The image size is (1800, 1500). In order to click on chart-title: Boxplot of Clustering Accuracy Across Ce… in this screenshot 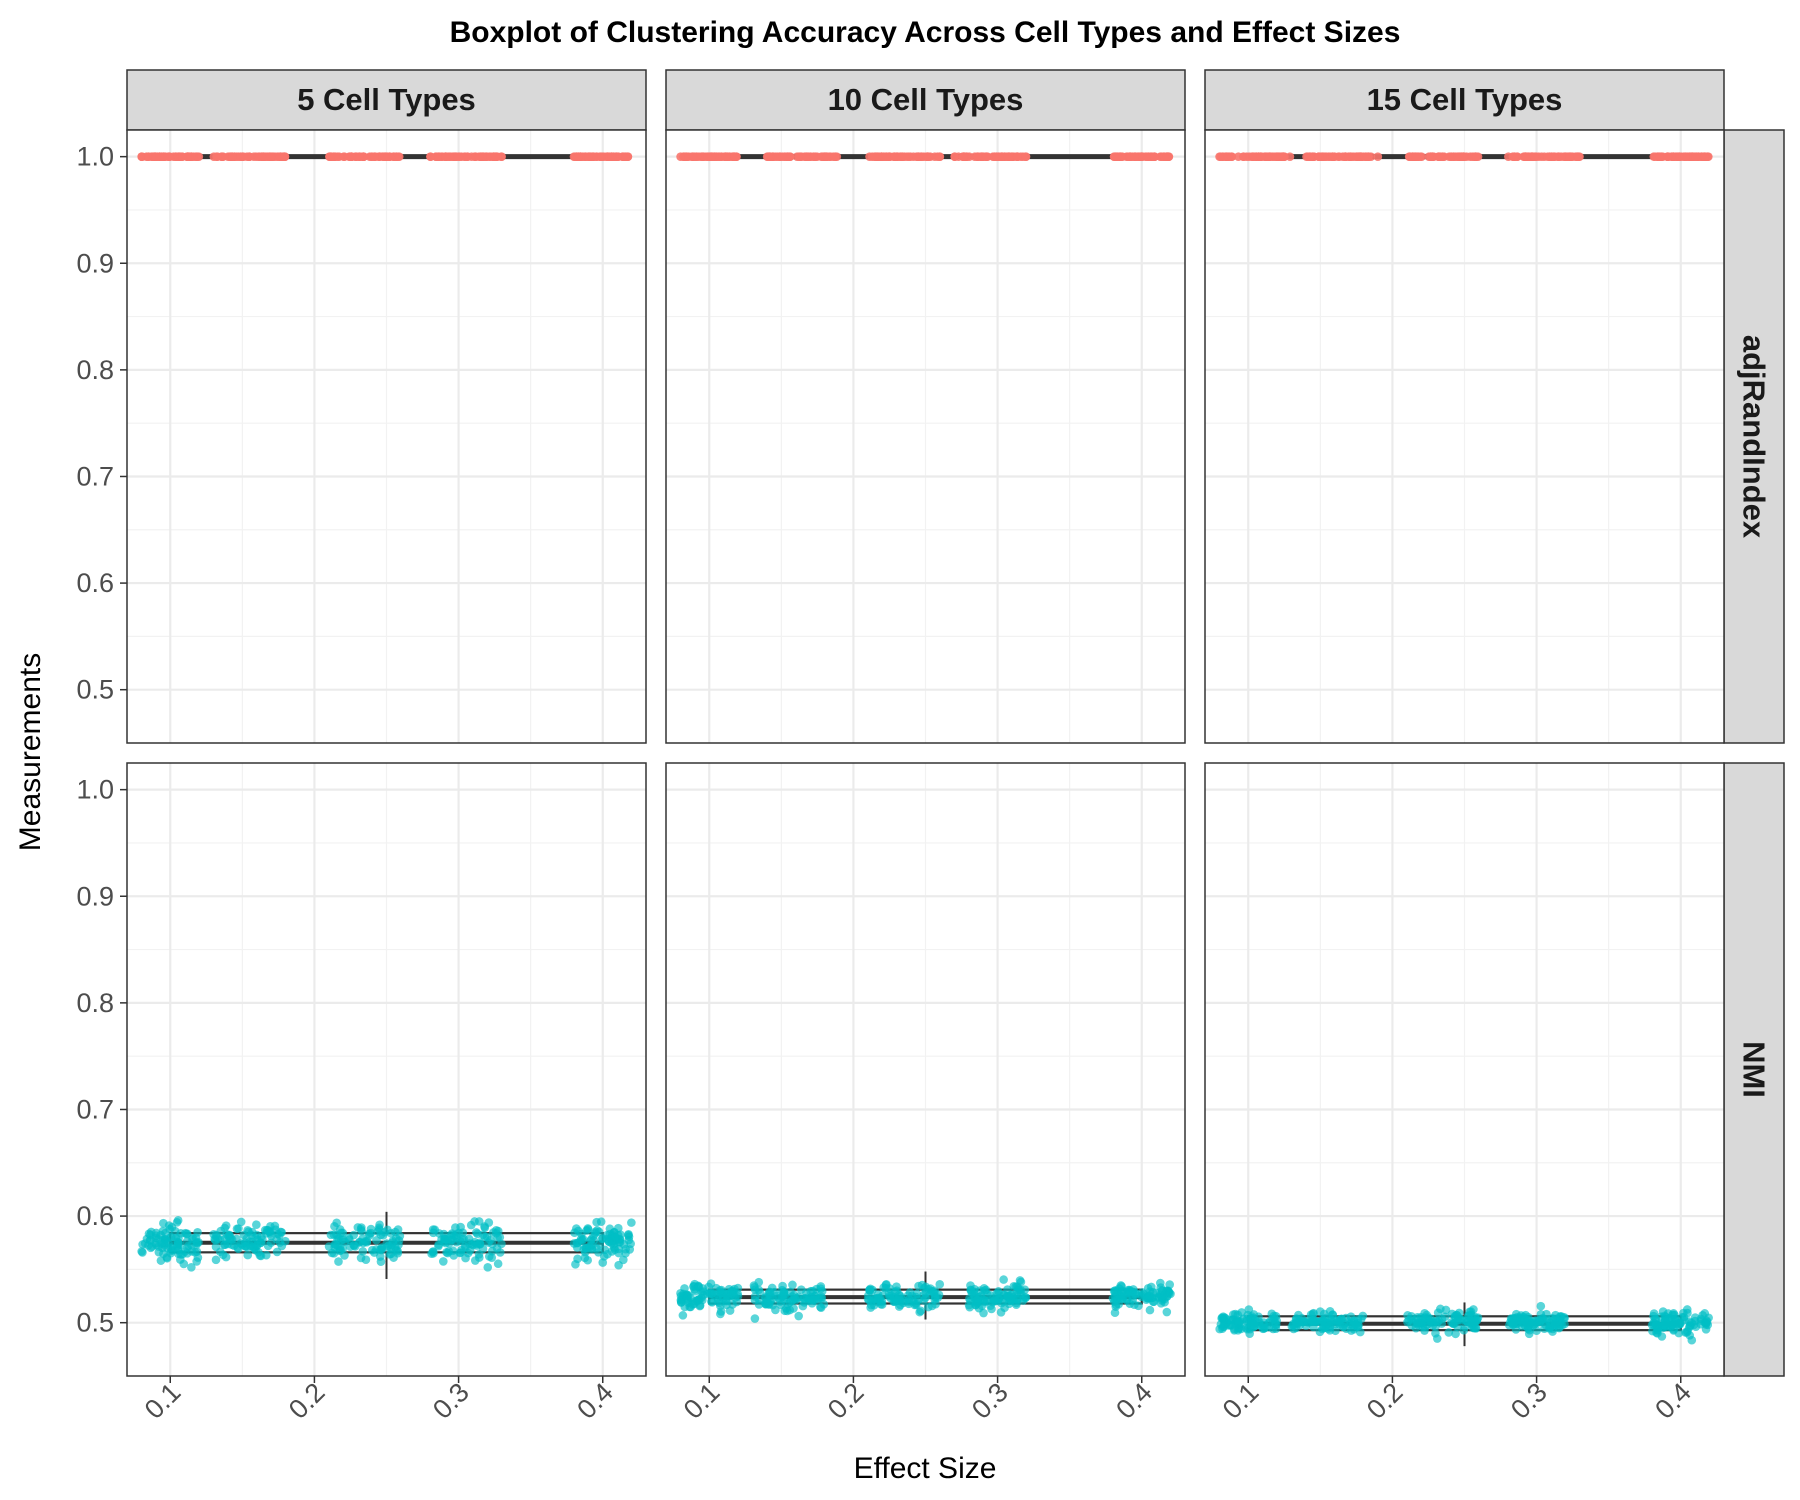, I will do `click(925, 32)`.